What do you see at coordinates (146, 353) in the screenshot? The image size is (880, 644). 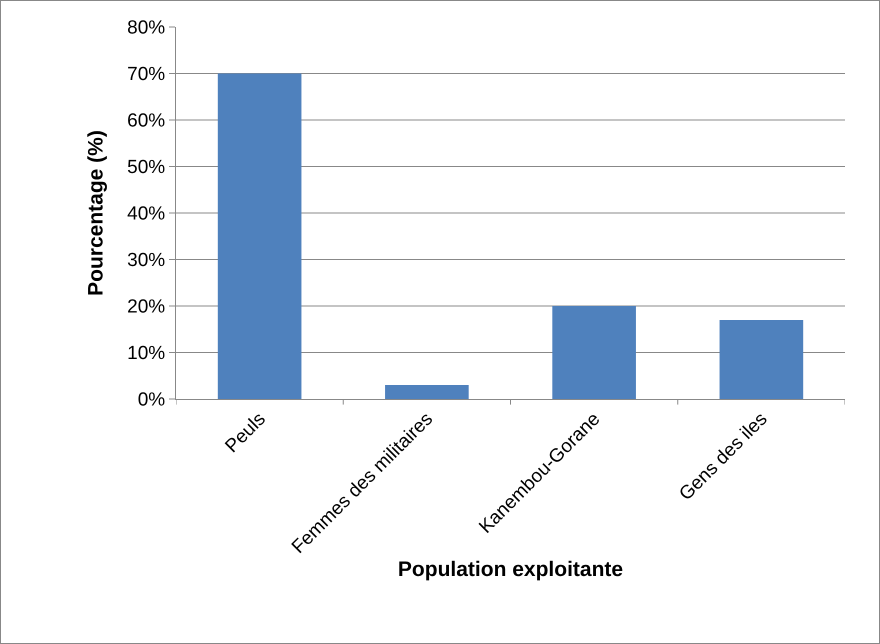 I see `y-tick-label: 10%` at bounding box center [146, 353].